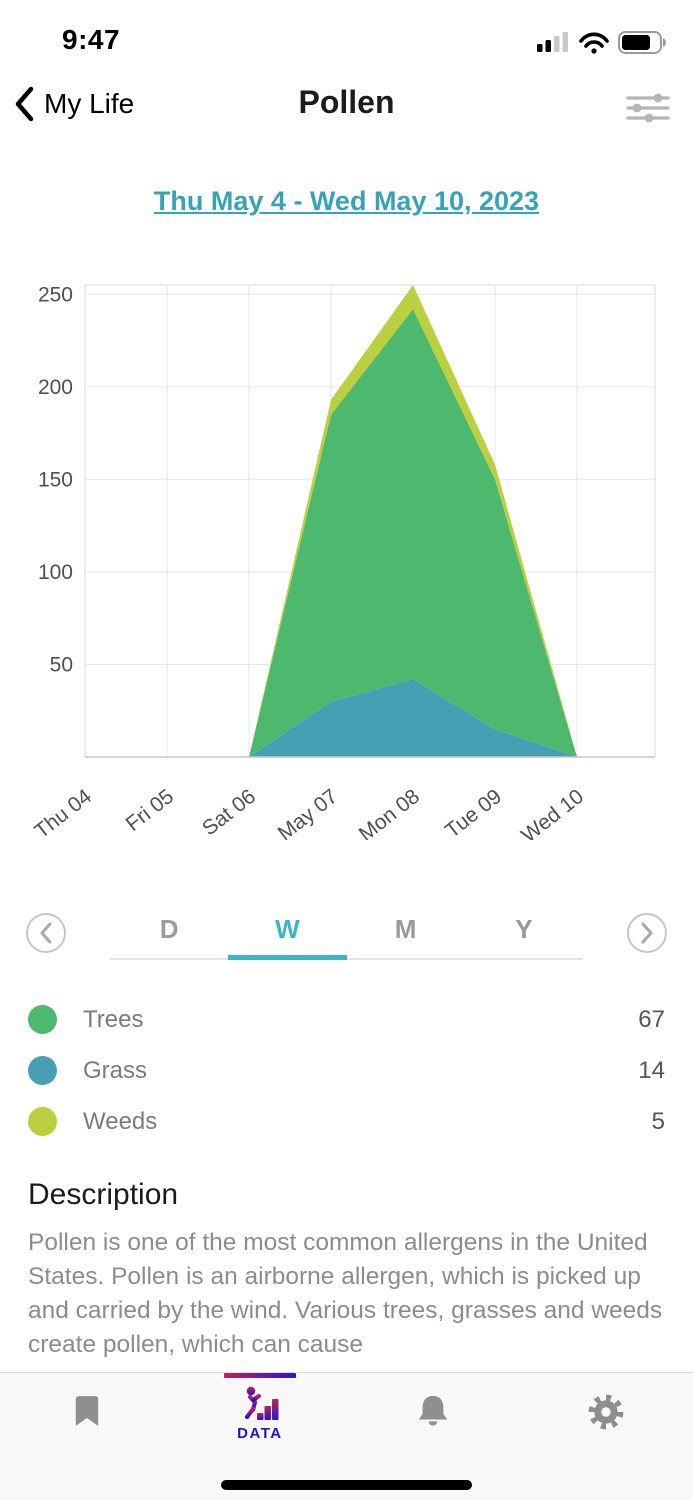 Image resolution: width=693 pixels, height=1500 pixels. I want to click on page-title: Pollen, so click(346, 102).